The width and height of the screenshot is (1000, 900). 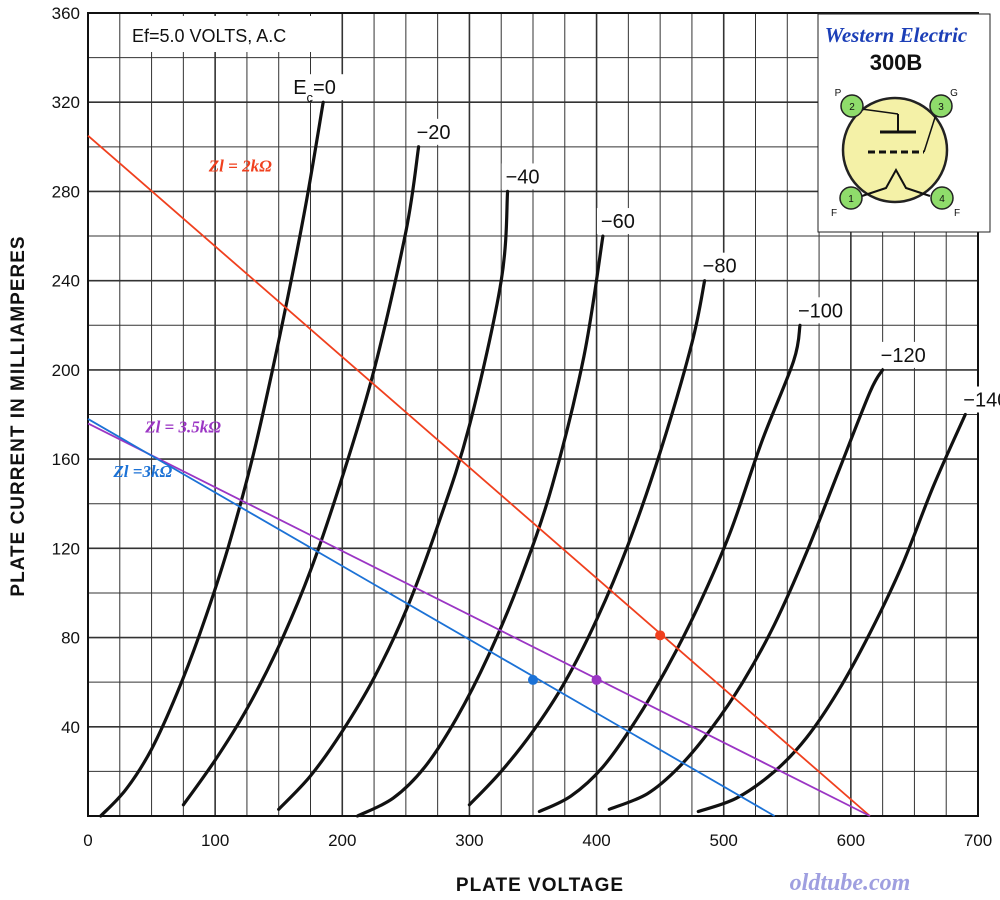 I want to click on curve-label: −100, so click(x=818, y=310).